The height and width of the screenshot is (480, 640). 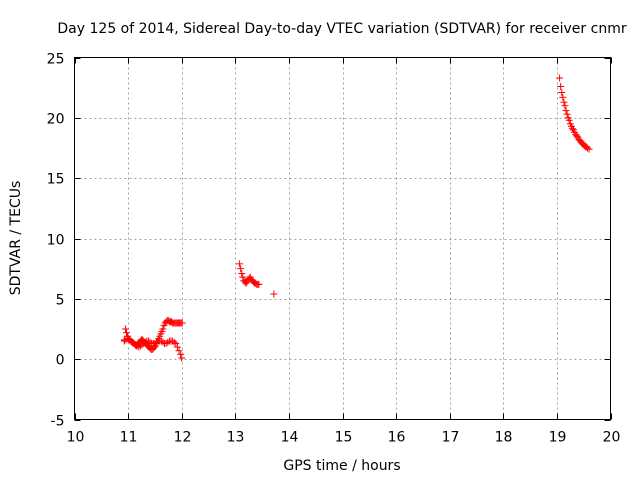 What do you see at coordinates (612, 438) in the screenshot?
I see `x-tick-label: 20` at bounding box center [612, 438].